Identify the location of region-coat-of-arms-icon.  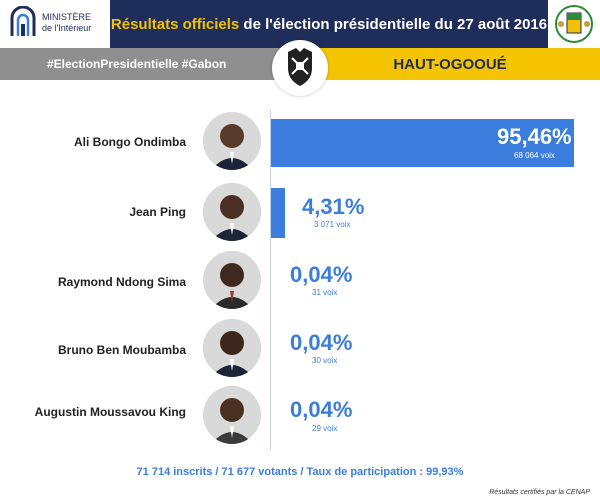
(300, 67).